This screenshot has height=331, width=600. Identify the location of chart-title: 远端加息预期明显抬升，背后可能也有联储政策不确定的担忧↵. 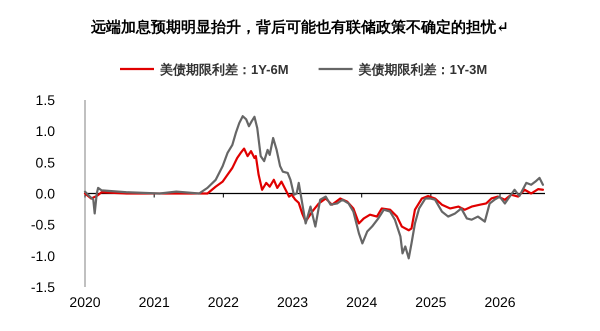
(299, 27).